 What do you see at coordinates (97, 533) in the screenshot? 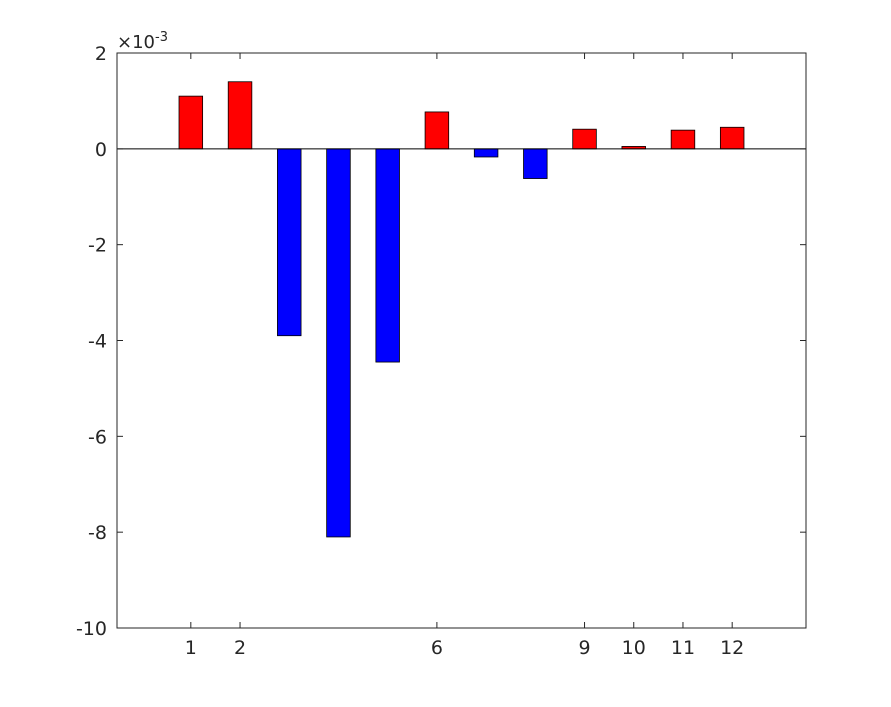
I see `y-tick-label-5: -8` at bounding box center [97, 533].